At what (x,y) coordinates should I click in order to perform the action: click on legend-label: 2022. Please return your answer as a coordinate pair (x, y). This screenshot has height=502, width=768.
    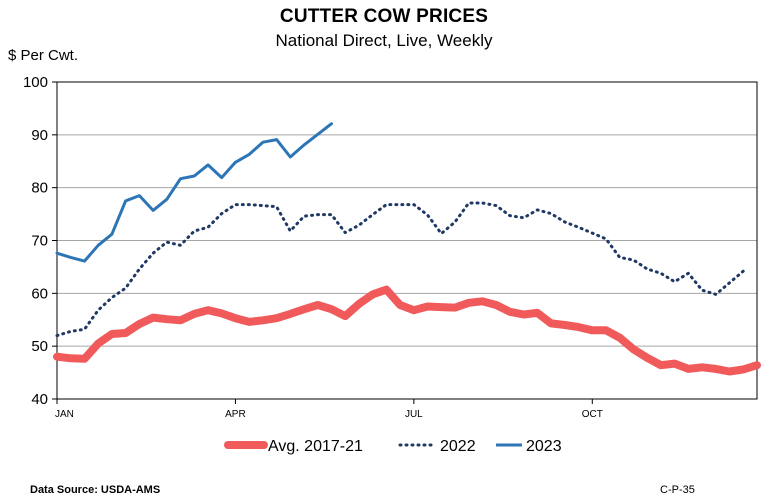
    Looking at the image, I should click on (458, 446).